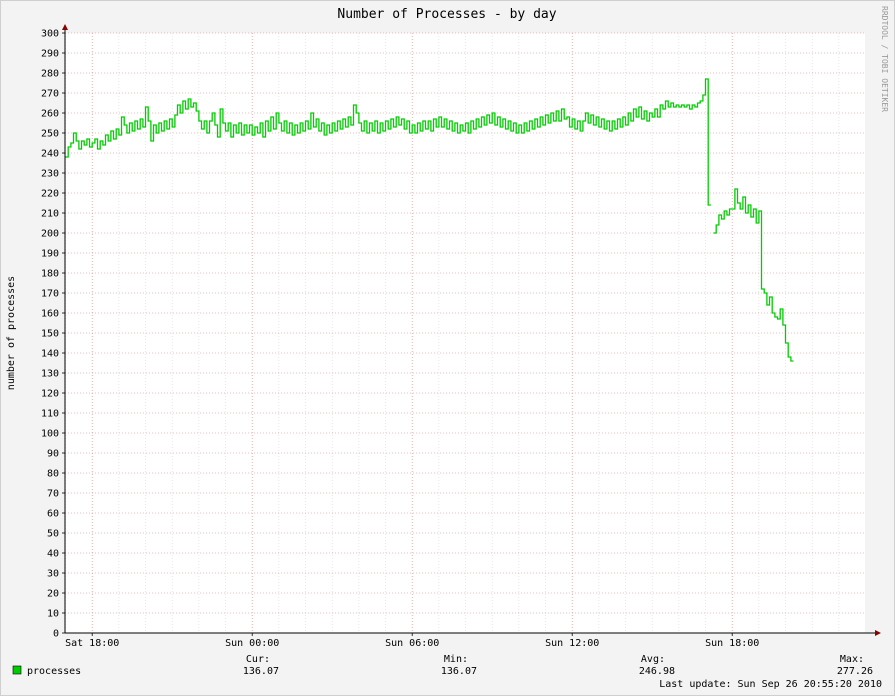 The image size is (895, 696). Describe the element at coordinates (50, 334) in the screenshot. I see `y-tick-label: 150` at that location.